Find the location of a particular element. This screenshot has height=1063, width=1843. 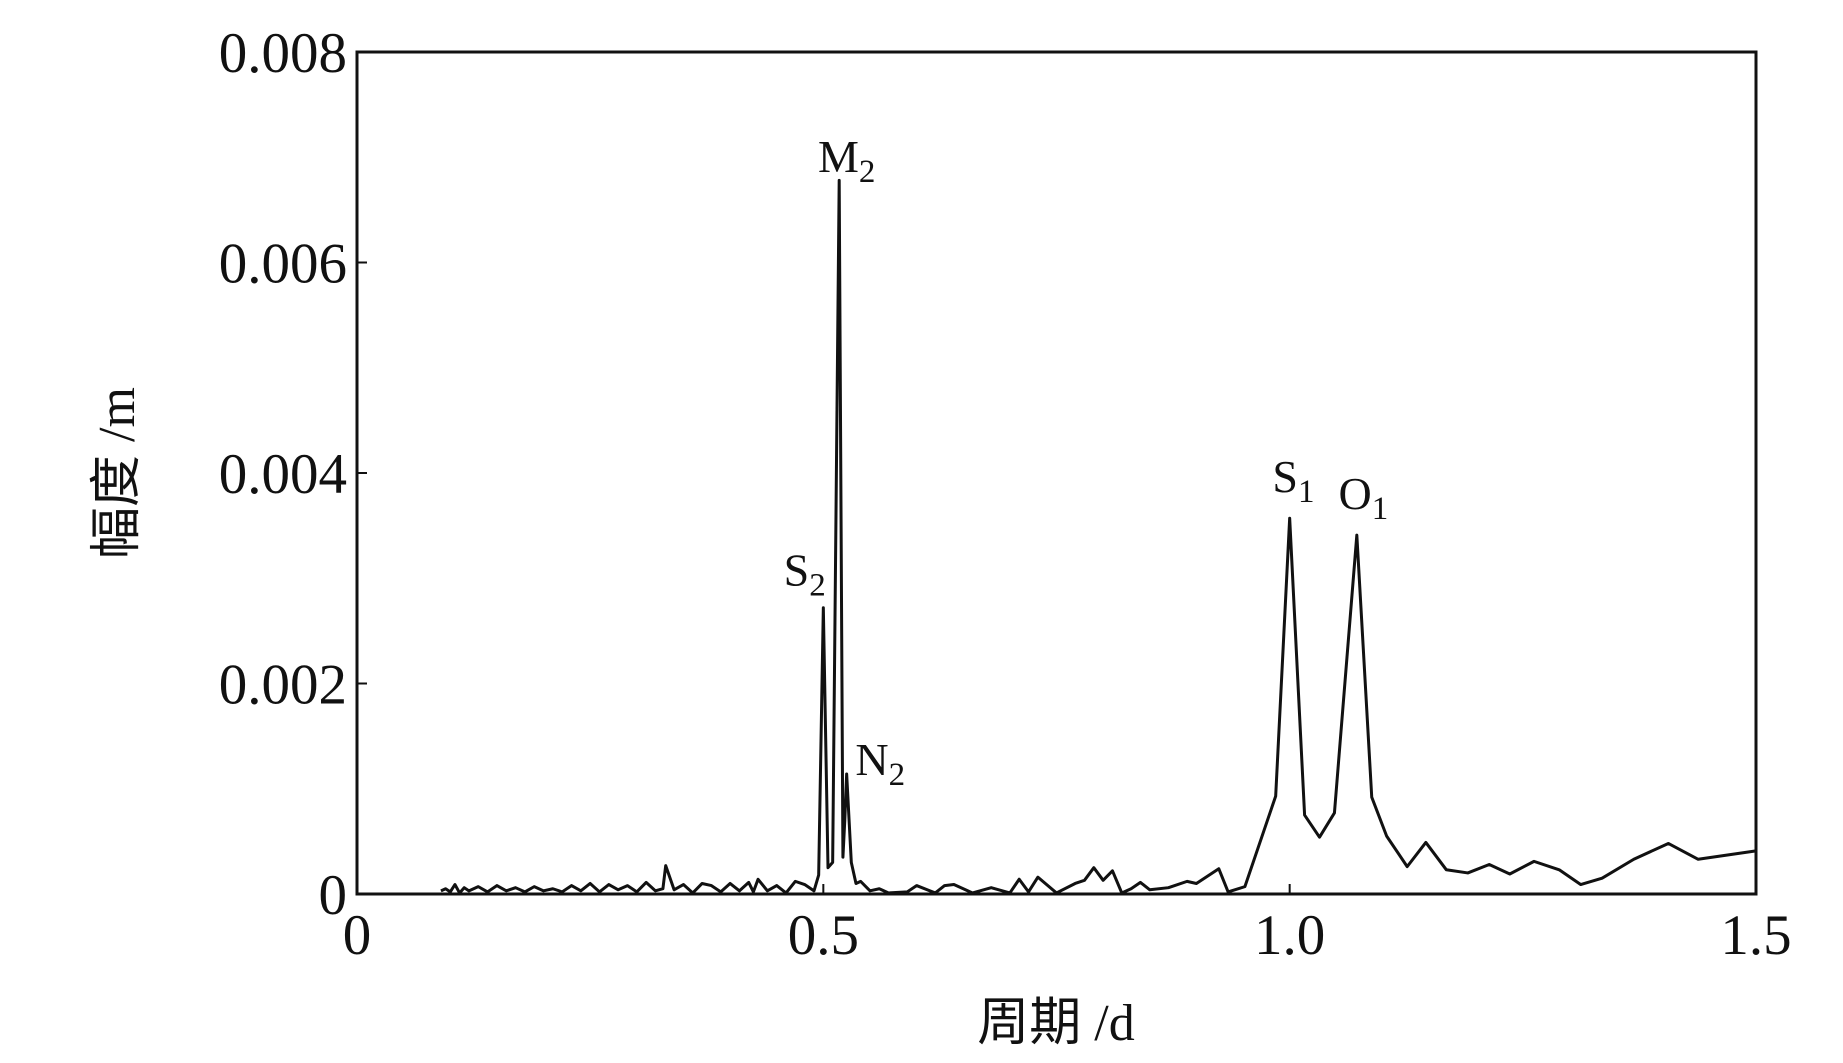

peak-label: O1 is located at coordinates (1363, 497).